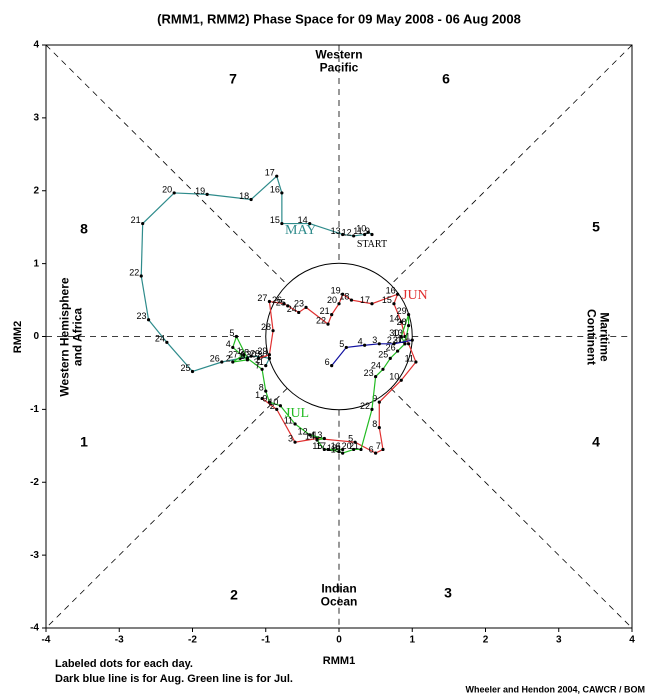 This screenshot has width=650, height=699. What do you see at coordinates (378, 446) in the screenshot?
I see `day-label: 7` at bounding box center [378, 446].